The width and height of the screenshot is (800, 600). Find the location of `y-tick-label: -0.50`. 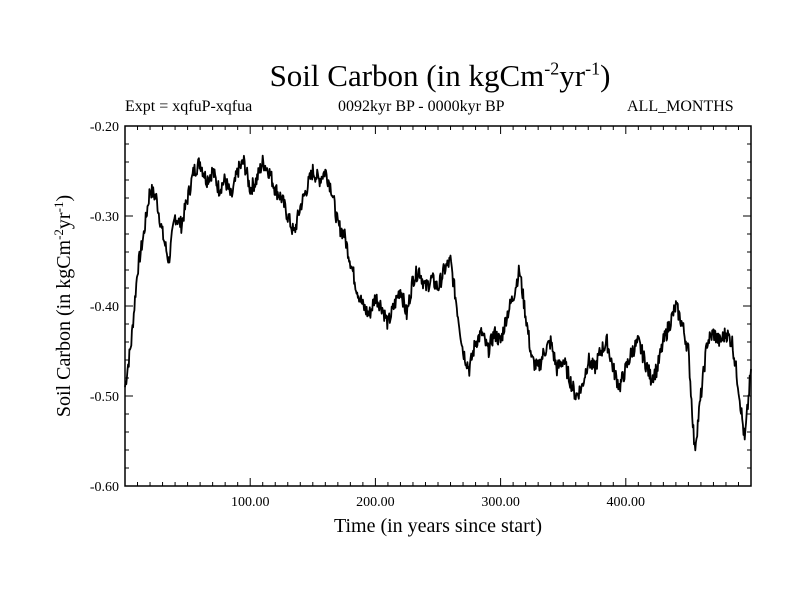

y-tick-label: -0.50 is located at coordinates (104, 397).